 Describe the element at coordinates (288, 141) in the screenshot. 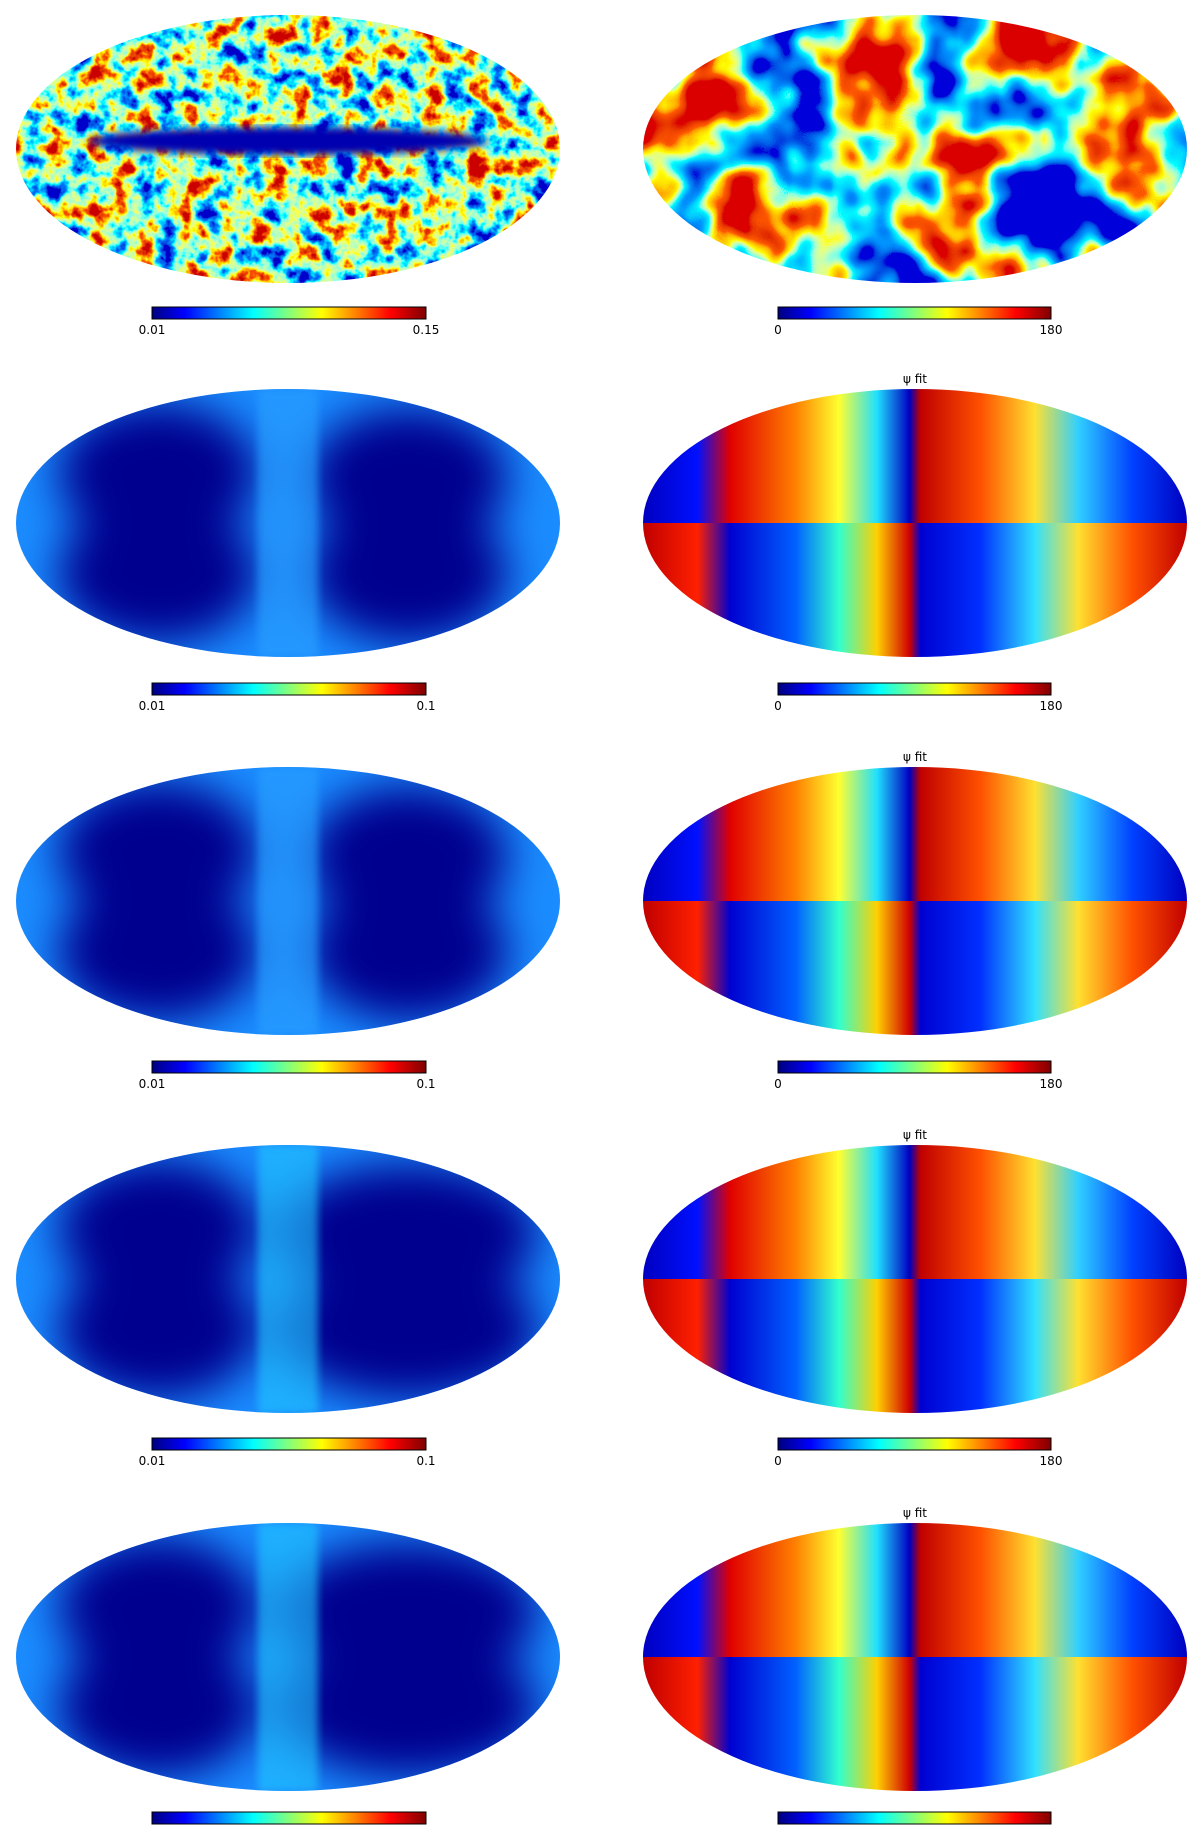

I see `galactic-band` at that location.